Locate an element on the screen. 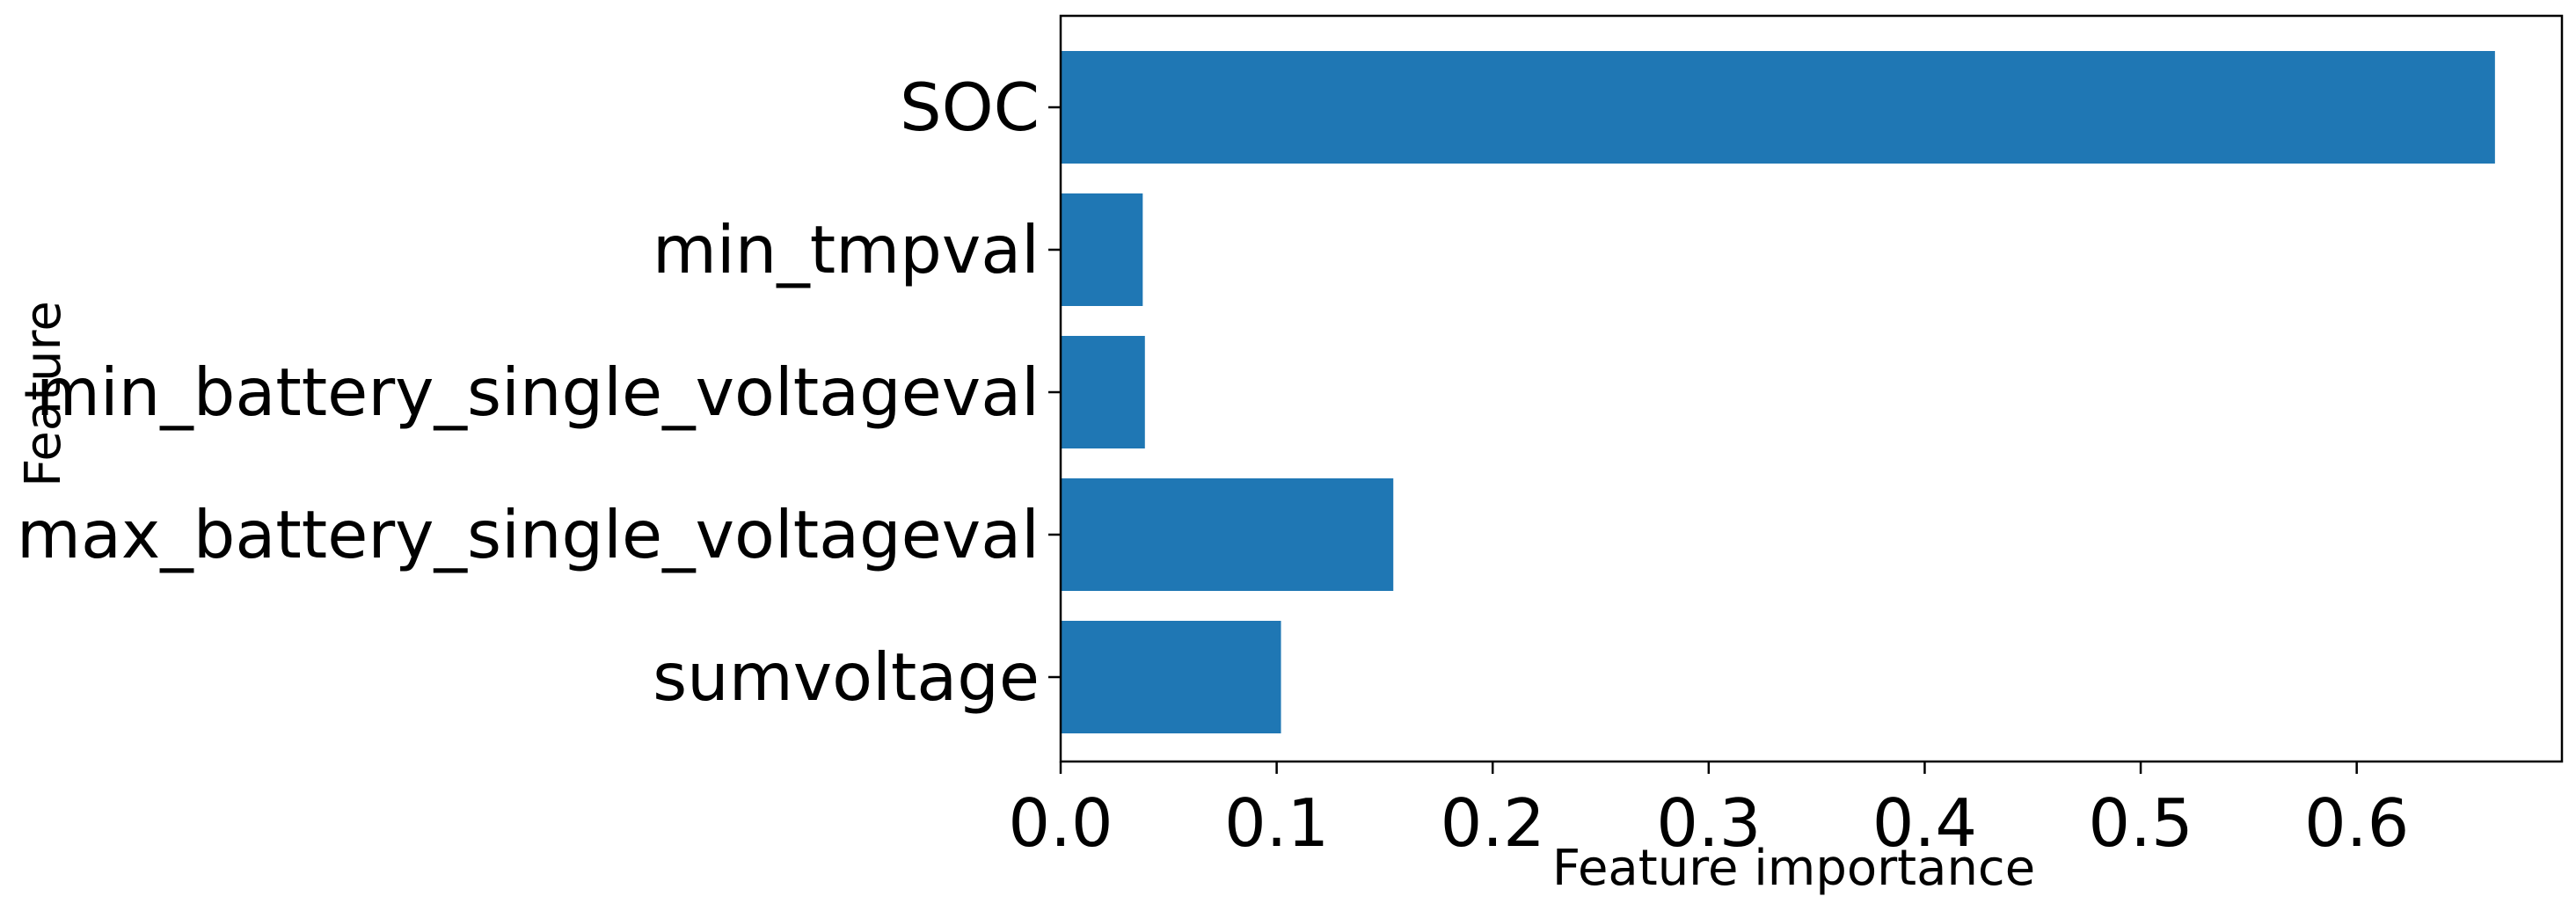 The width and height of the screenshot is (2576, 911). y-tick-label: SOC is located at coordinates (970, 107).